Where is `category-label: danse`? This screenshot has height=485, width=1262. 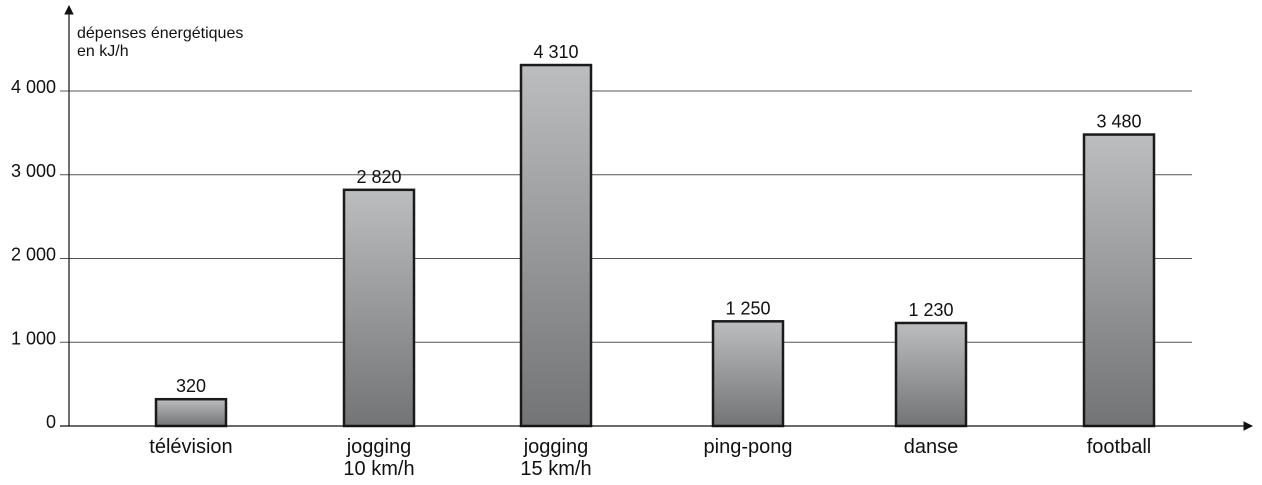 category-label: danse is located at coordinates (931, 447).